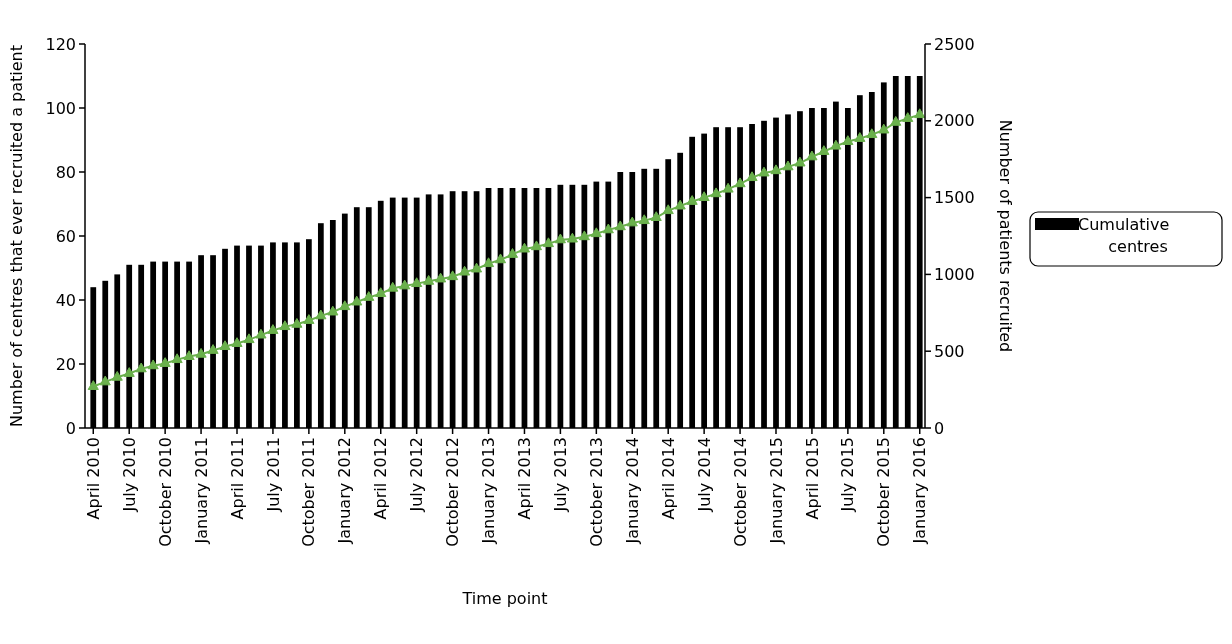 Image resolution: width=1232 pixels, height=644 pixels. What do you see at coordinates (939, 428) in the screenshot?
I see `y2-tick-label: 0` at bounding box center [939, 428].